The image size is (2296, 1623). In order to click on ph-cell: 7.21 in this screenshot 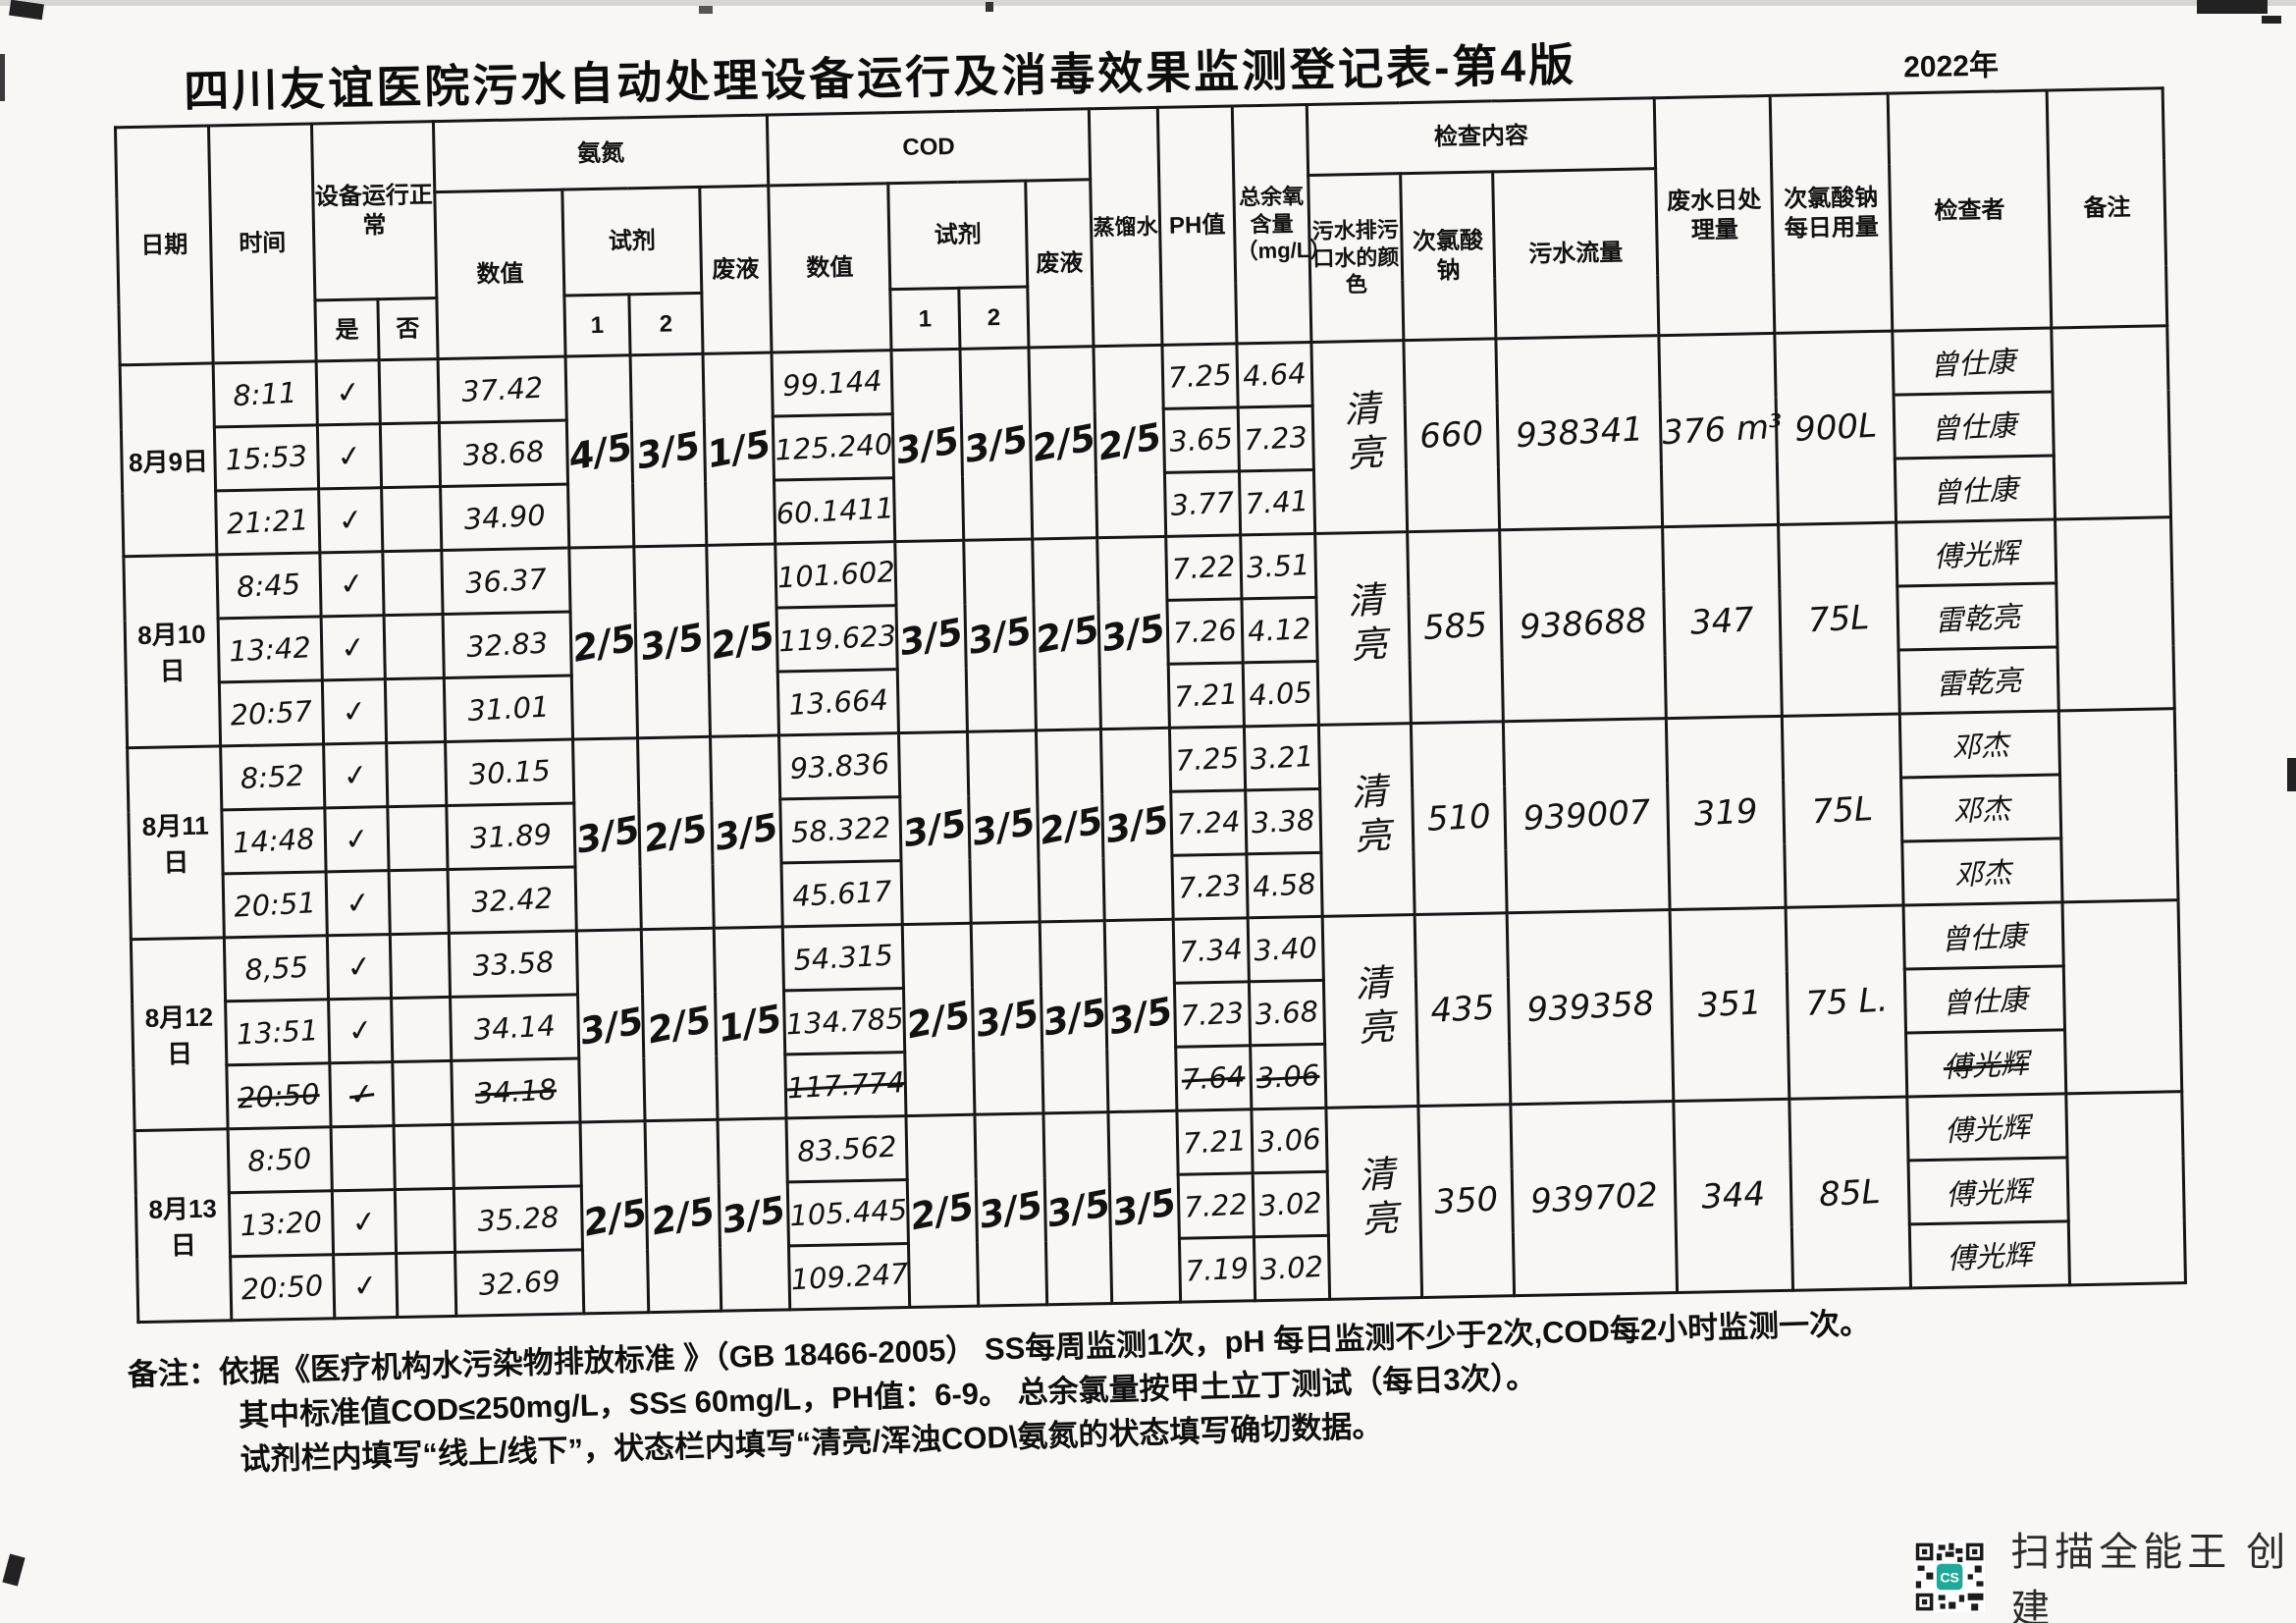, I will do `click(1206, 695)`.